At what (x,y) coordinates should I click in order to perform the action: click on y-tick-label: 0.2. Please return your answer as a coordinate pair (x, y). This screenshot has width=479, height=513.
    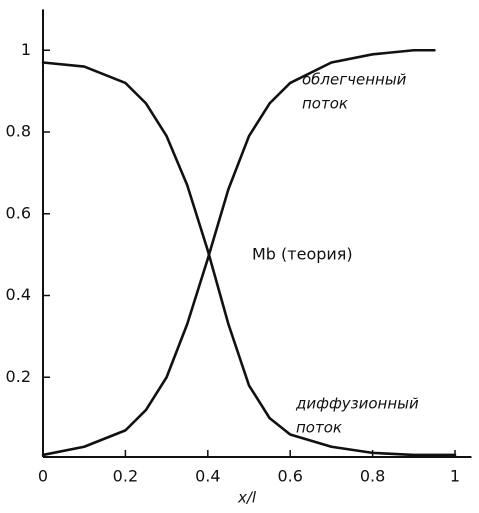
    Looking at the image, I should click on (18, 376).